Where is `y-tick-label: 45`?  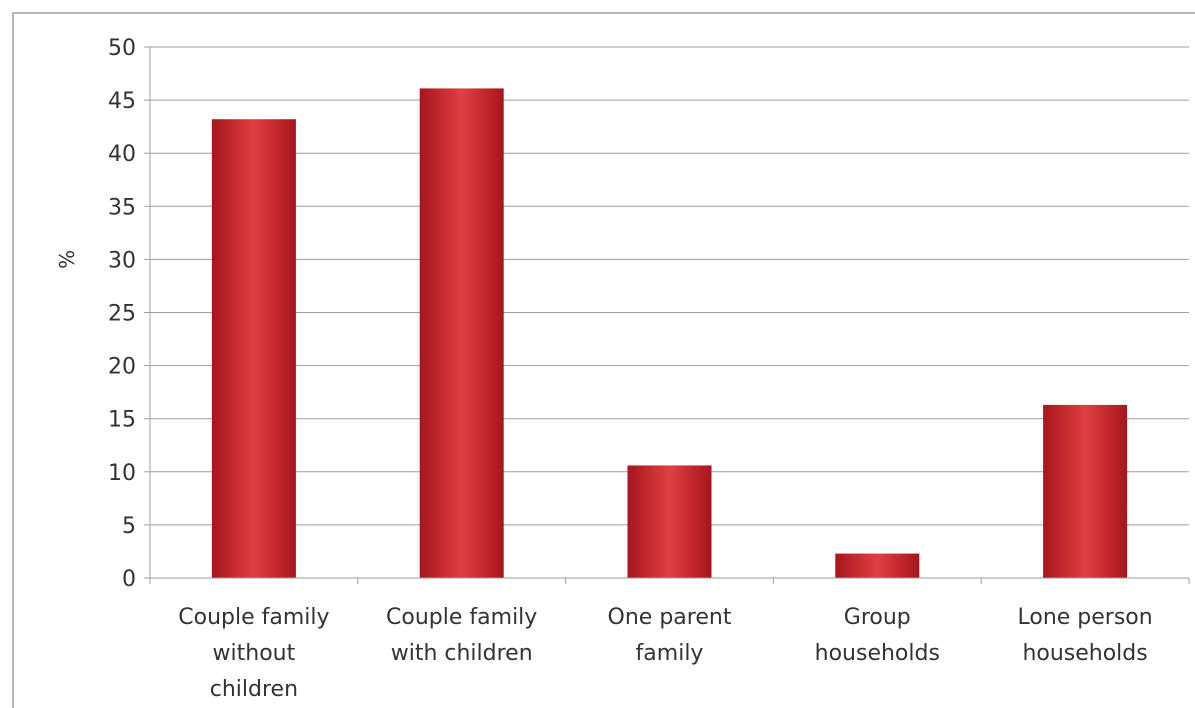 y-tick-label: 45 is located at coordinates (122, 101).